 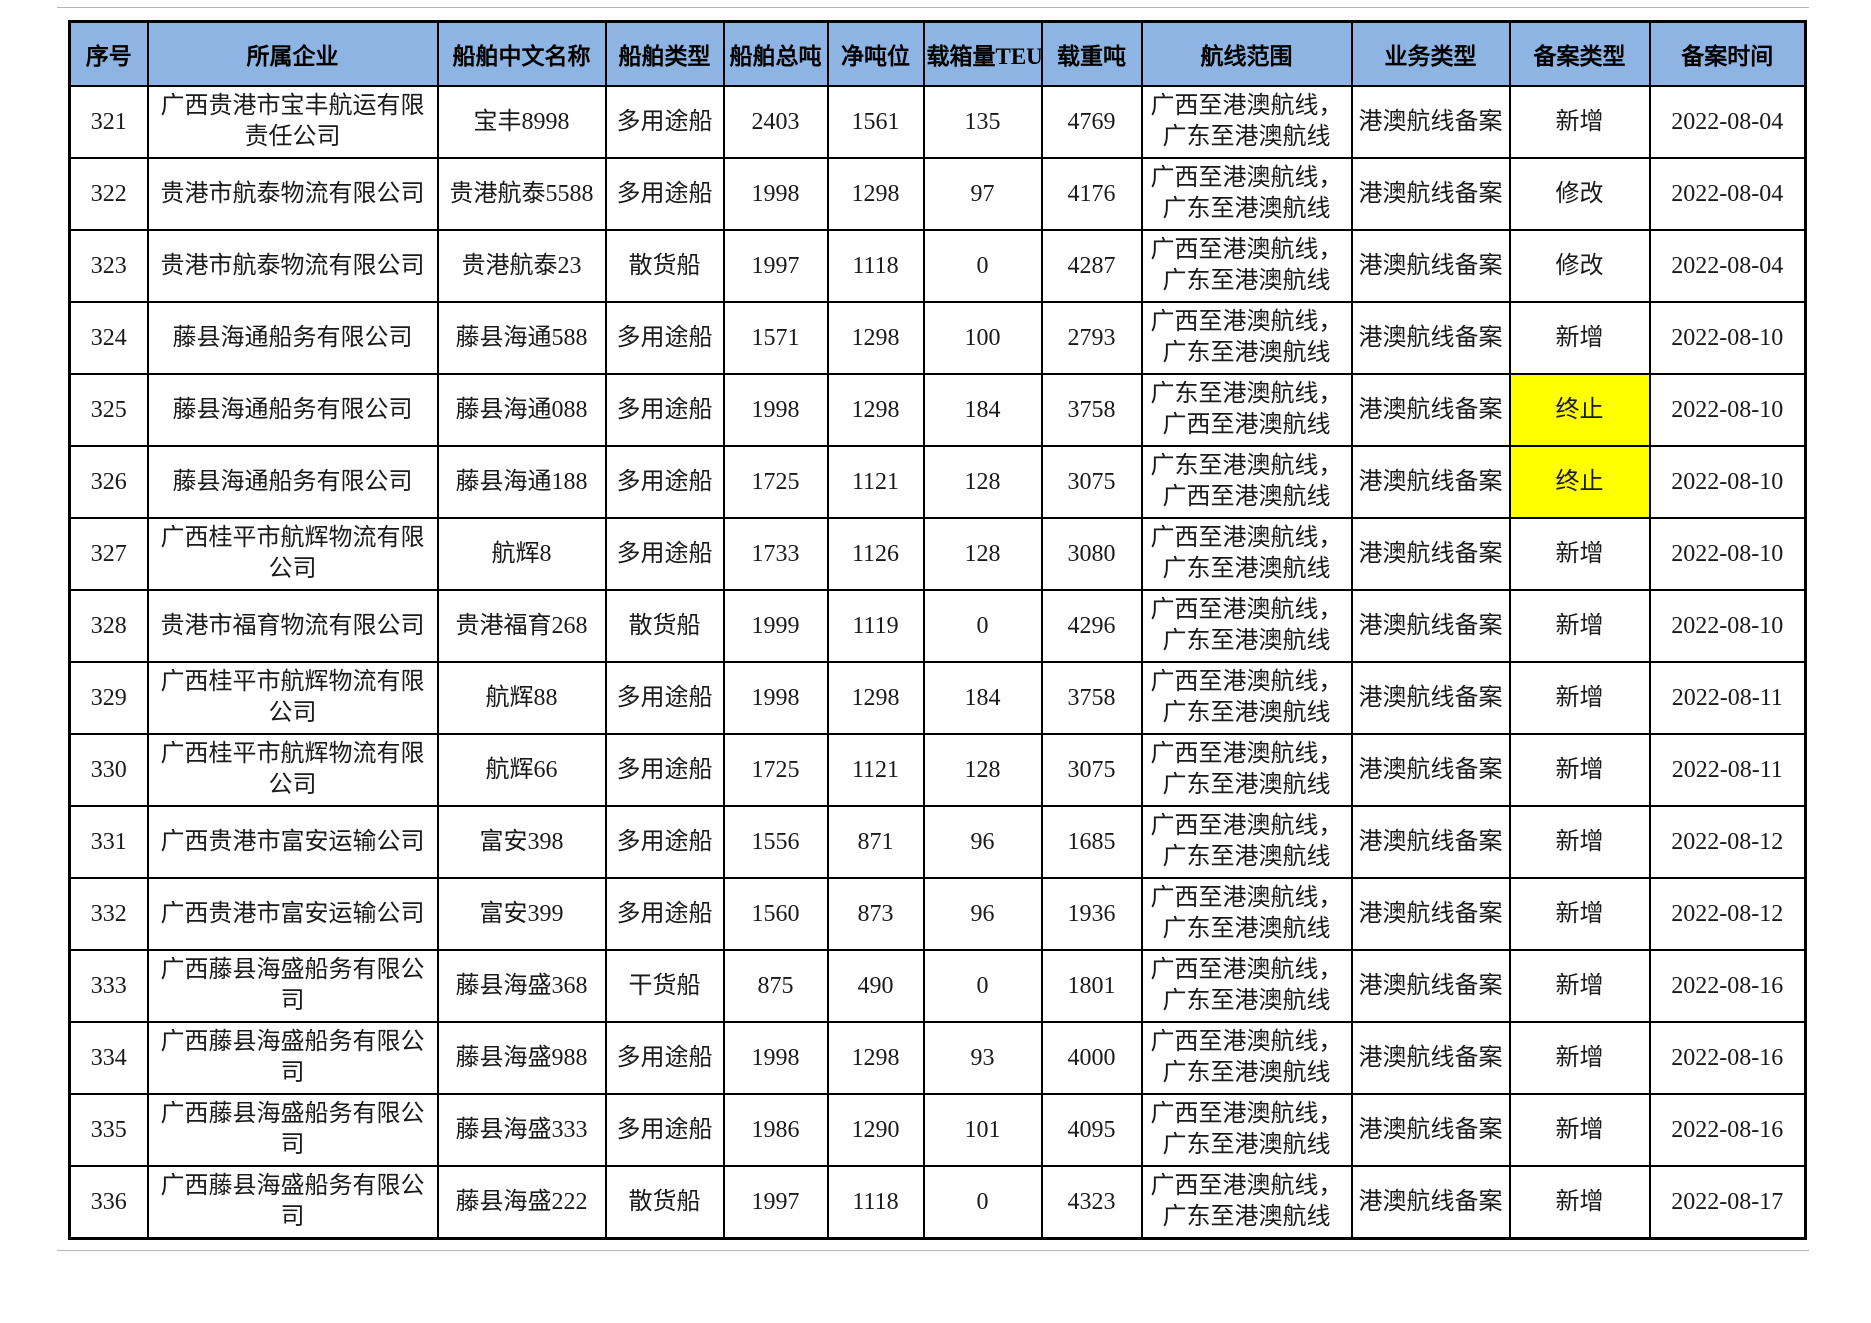 What do you see at coordinates (982, 1058) in the screenshot?
I see `cell-teu: 93` at bounding box center [982, 1058].